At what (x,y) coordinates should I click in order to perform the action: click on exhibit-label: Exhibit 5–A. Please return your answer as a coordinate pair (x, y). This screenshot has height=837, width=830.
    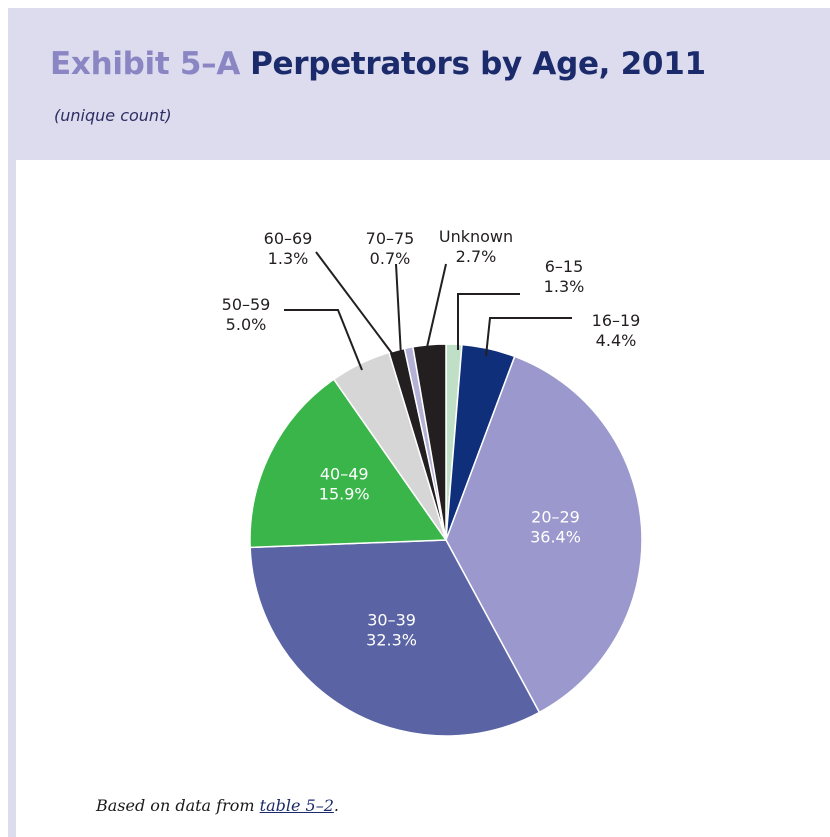
    Looking at the image, I should click on (145, 64).